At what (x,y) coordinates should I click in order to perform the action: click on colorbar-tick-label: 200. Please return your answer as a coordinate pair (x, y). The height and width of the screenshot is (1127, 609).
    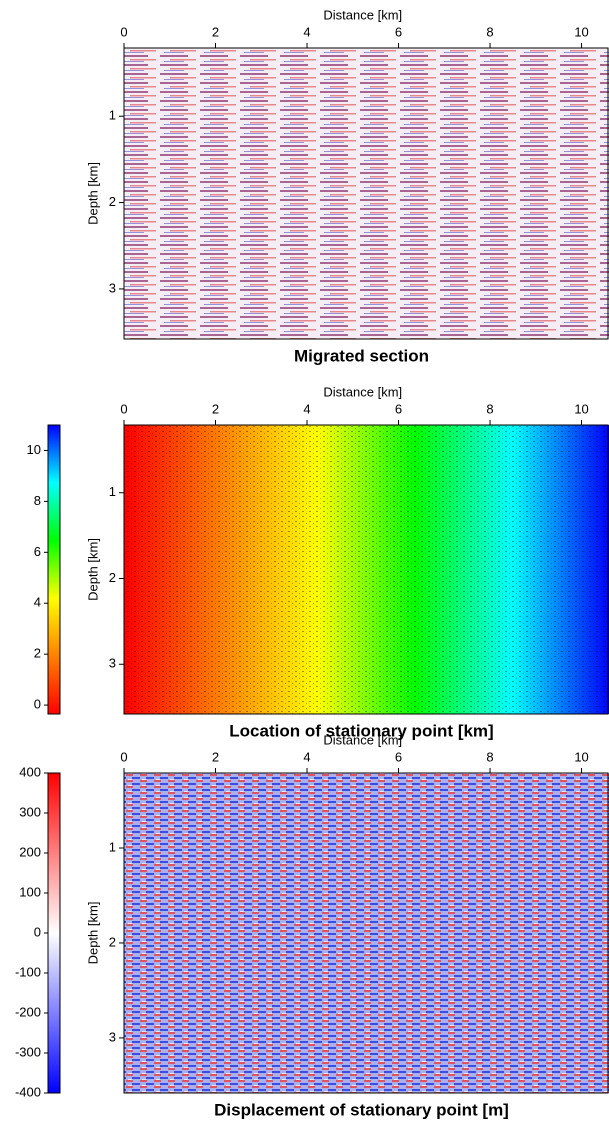
    Looking at the image, I should click on (30, 851).